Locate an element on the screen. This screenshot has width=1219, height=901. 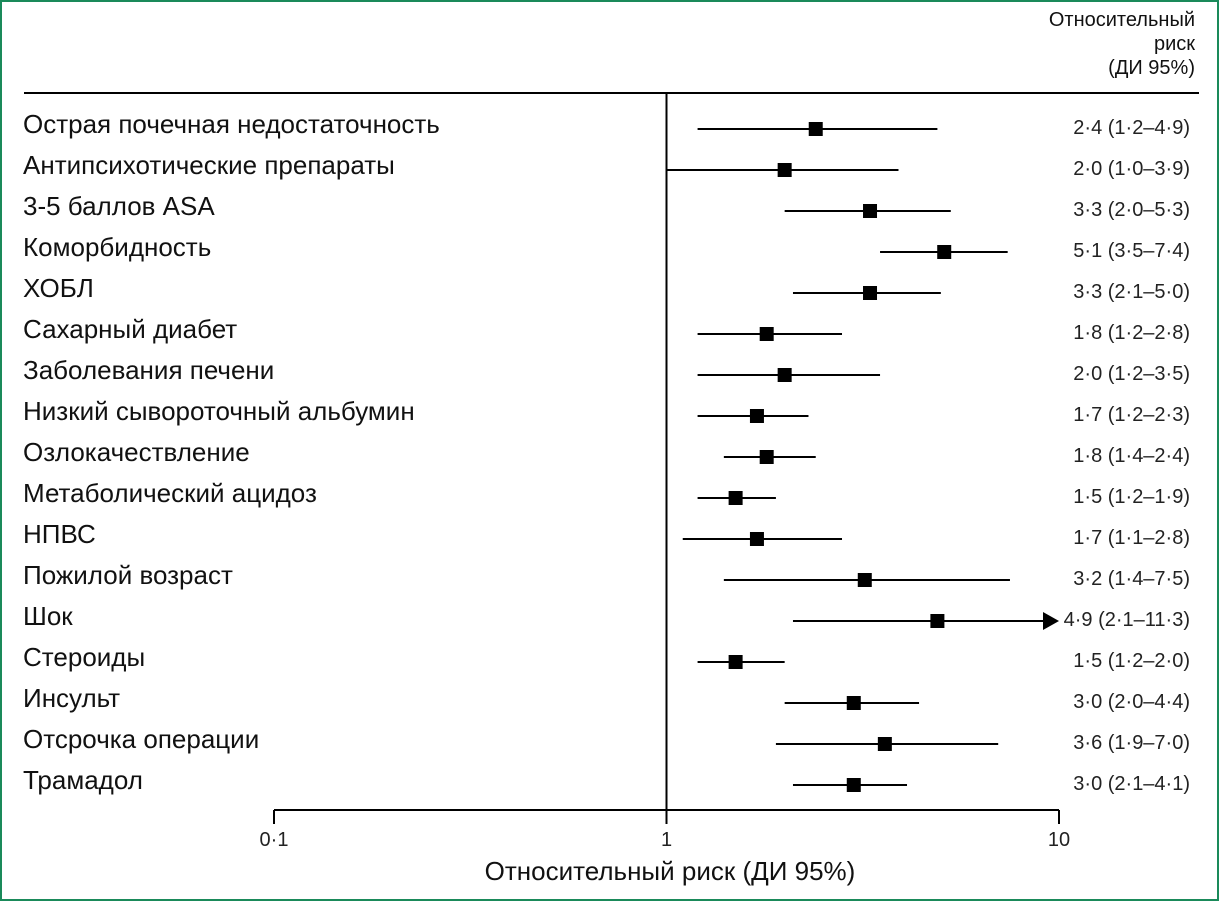
column-header-line: (ДИ 95%) is located at coordinates (1151, 68).